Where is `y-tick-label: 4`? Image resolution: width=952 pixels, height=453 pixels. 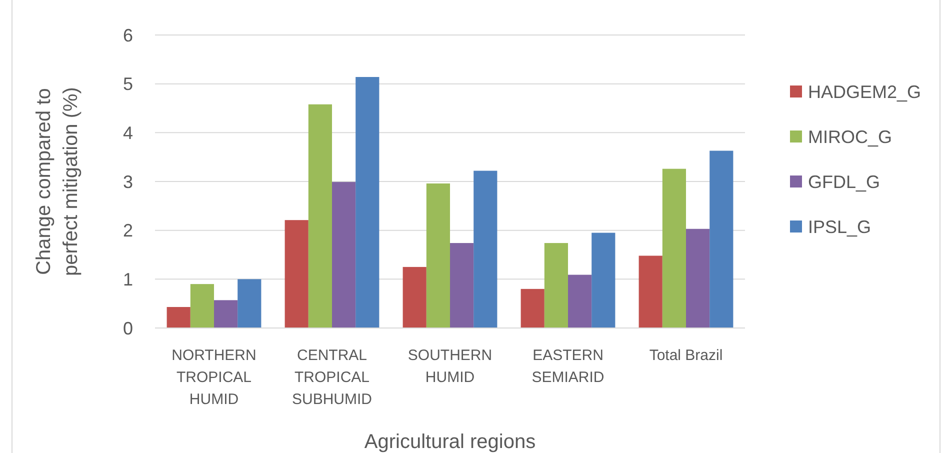
y-tick-label: 4 is located at coordinates (127, 132).